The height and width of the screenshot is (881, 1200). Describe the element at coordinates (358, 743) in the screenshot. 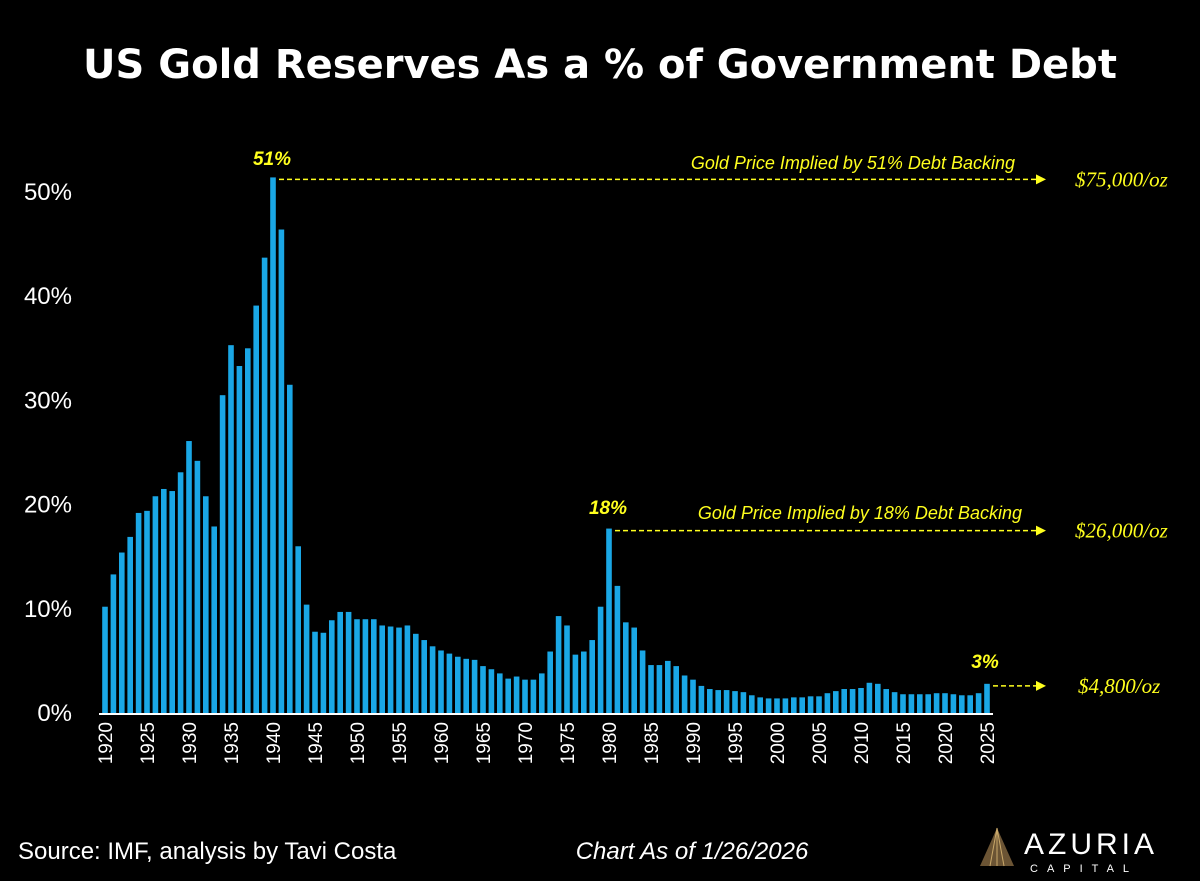

I see `x-tick-label: 1950` at that location.